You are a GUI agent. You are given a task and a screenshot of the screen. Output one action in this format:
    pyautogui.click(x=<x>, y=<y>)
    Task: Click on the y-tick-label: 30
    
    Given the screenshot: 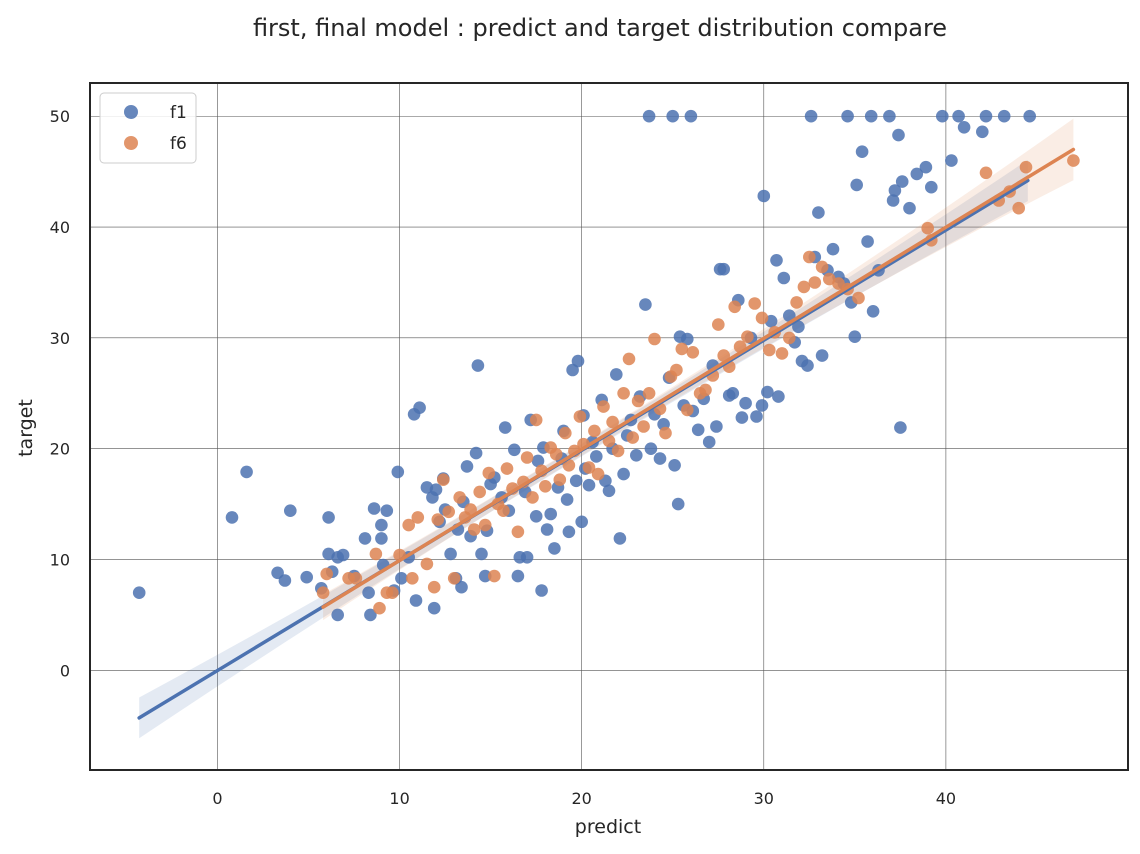 What is the action you would take?
    pyautogui.click(x=60, y=338)
    